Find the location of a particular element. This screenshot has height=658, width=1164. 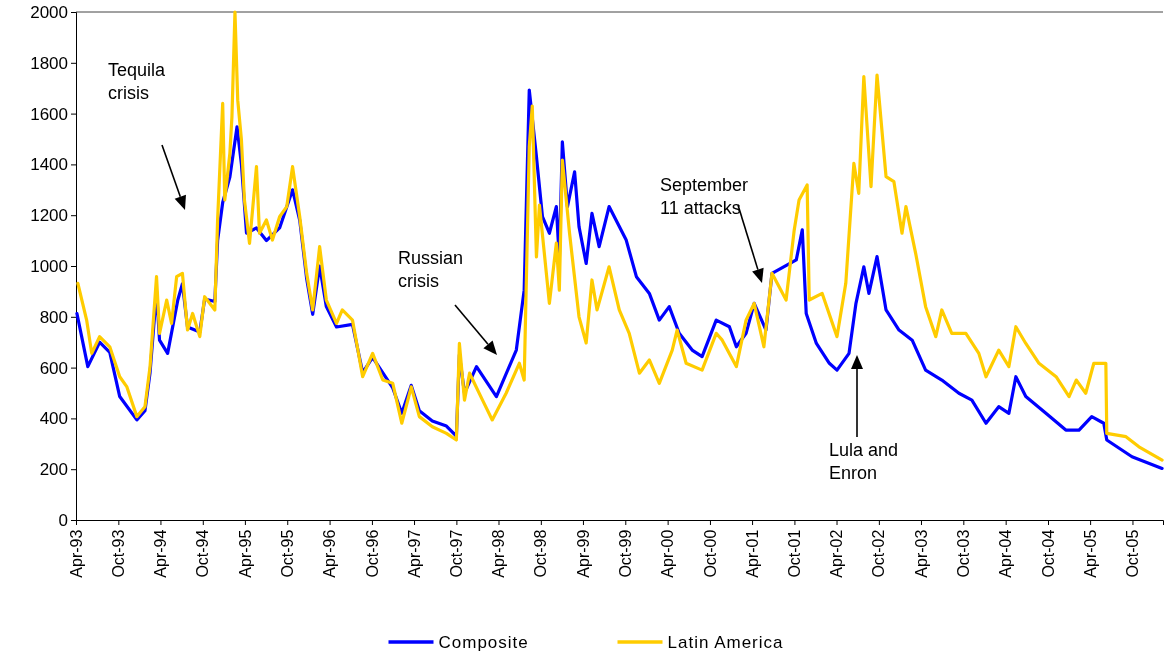

y-tick-label: 1800 is located at coordinates (49, 63).